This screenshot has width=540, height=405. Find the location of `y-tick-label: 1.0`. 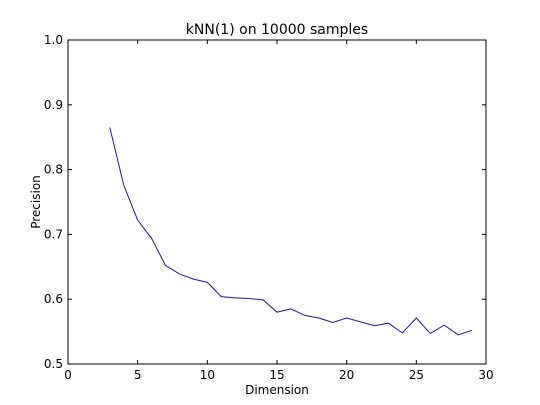

y-tick-label: 1.0 is located at coordinates (53, 40).